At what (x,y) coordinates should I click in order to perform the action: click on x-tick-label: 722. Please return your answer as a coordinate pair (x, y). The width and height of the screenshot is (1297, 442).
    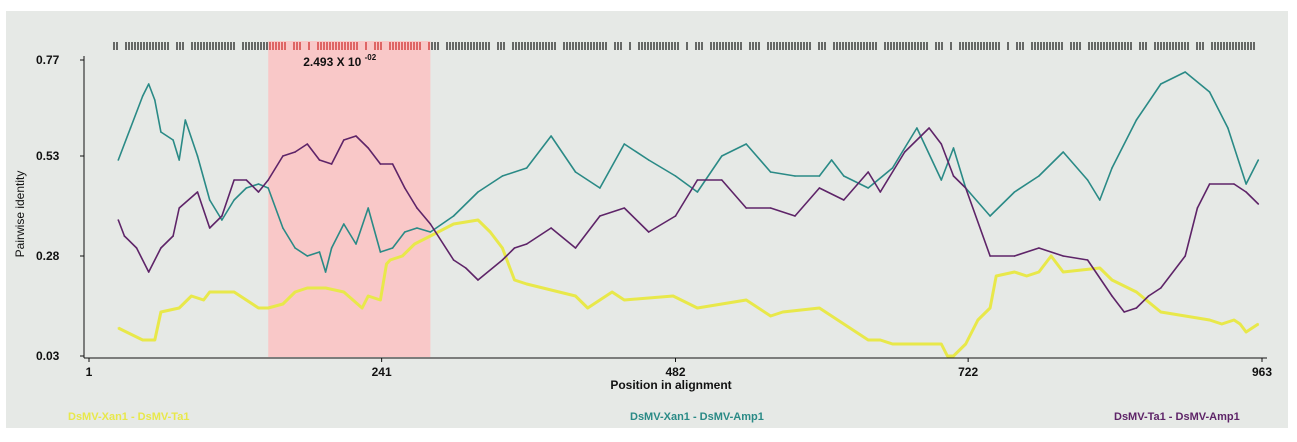
    Looking at the image, I should click on (968, 372).